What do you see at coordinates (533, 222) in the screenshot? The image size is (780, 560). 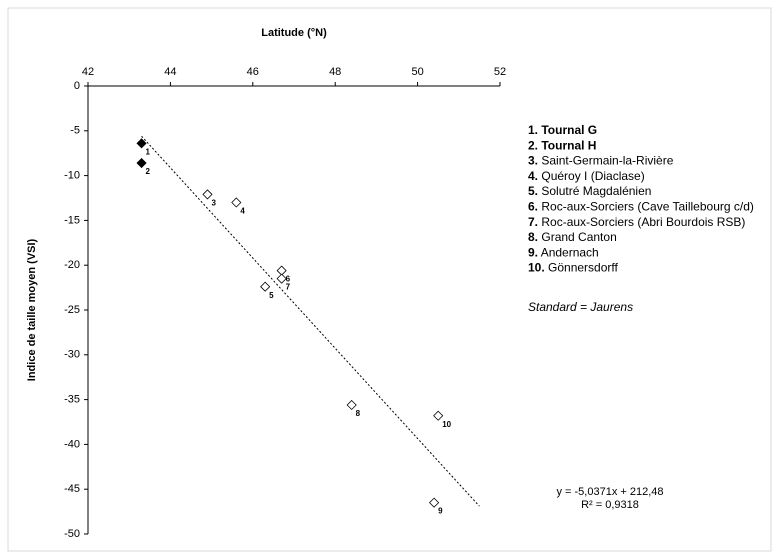 I see `legend-number: 7.` at bounding box center [533, 222].